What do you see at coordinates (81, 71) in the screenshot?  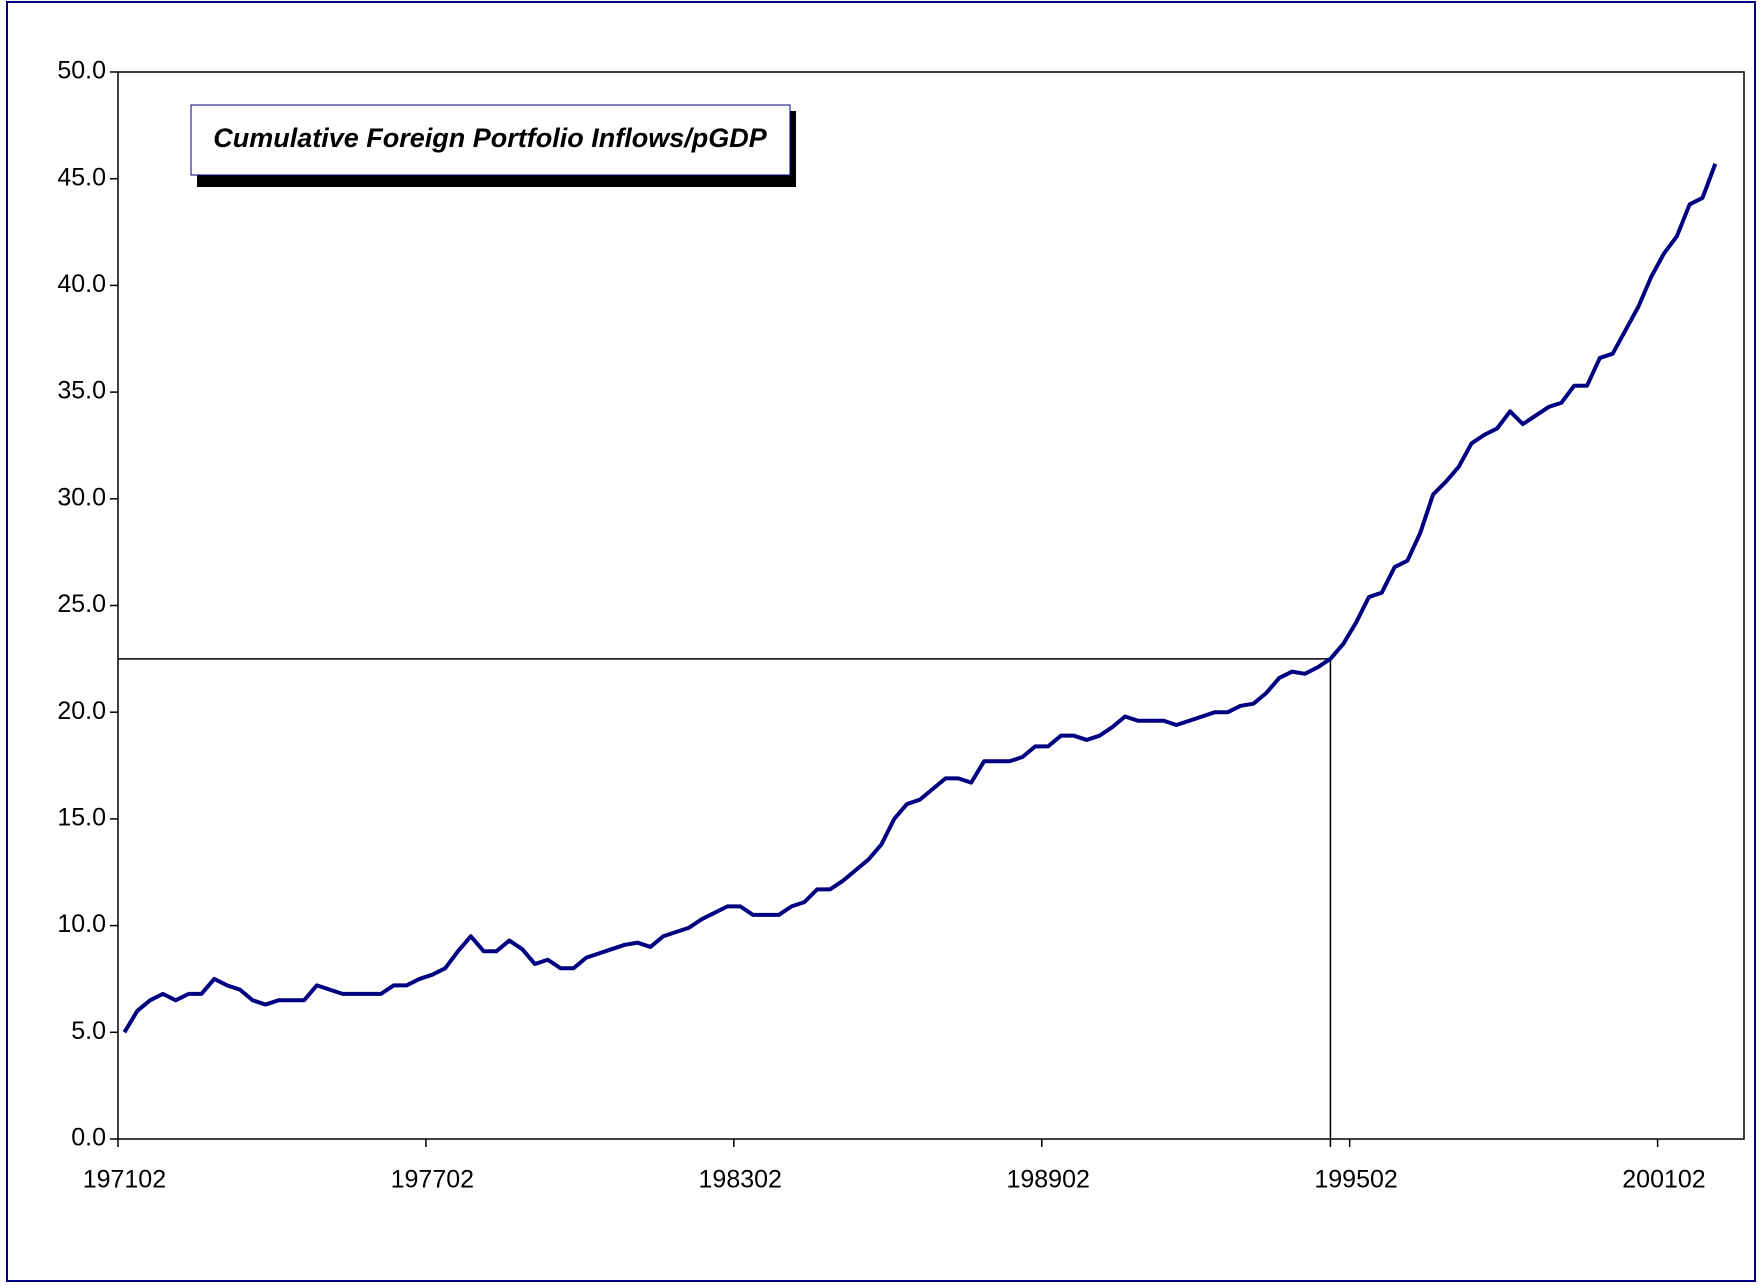 I see `y-tick-label: 50.0` at bounding box center [81, 71].